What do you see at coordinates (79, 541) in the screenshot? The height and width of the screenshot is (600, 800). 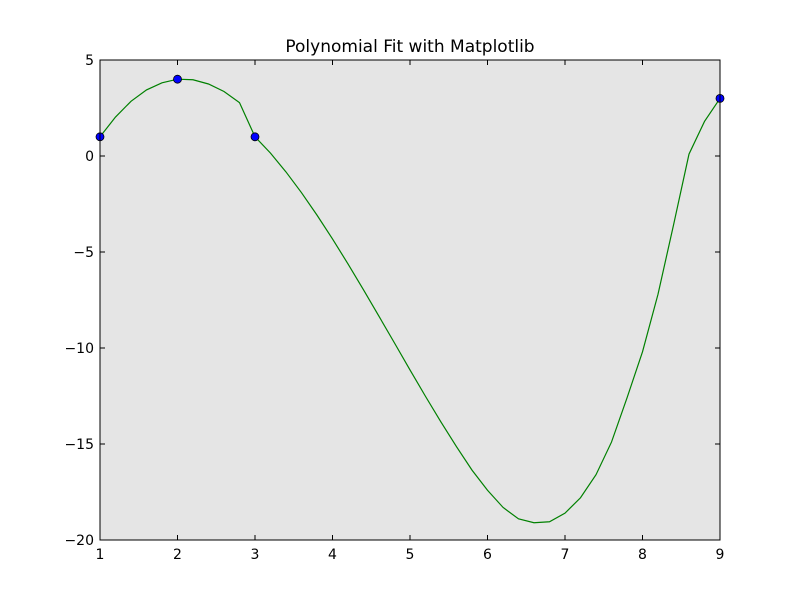 I see `y-tick-label: −20` at bounding box center [79, 541].